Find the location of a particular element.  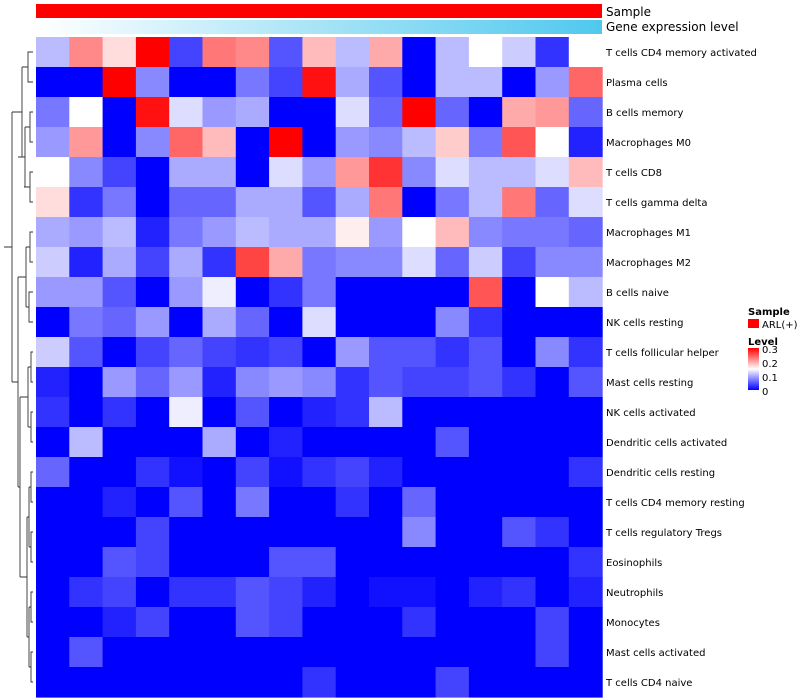

row-label: Macrophages M0 is located at coordinates (648, 143).